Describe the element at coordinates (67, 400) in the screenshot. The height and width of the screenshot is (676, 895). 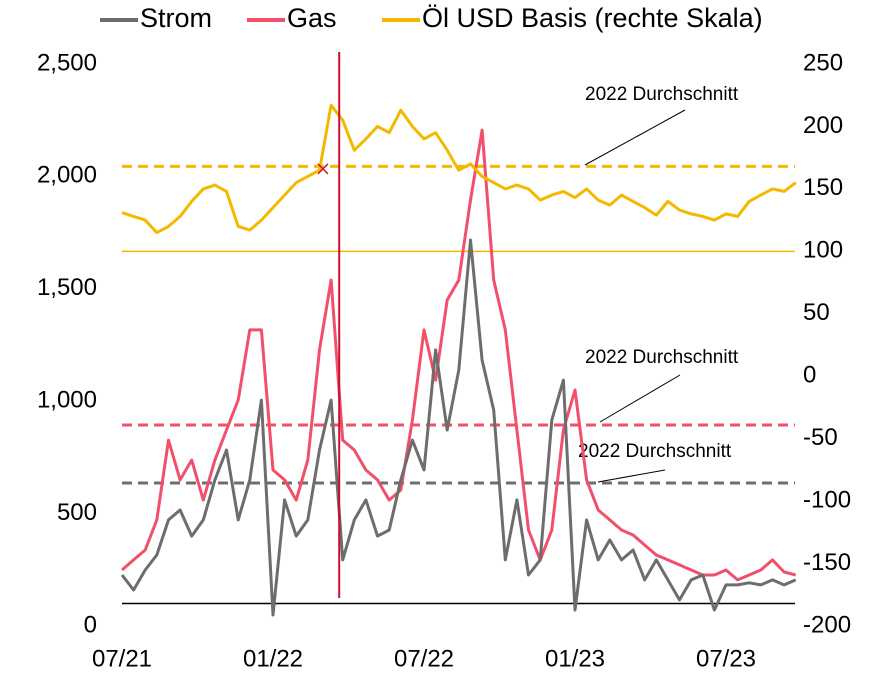
I see `y-tick-label: 1,000` at that location.